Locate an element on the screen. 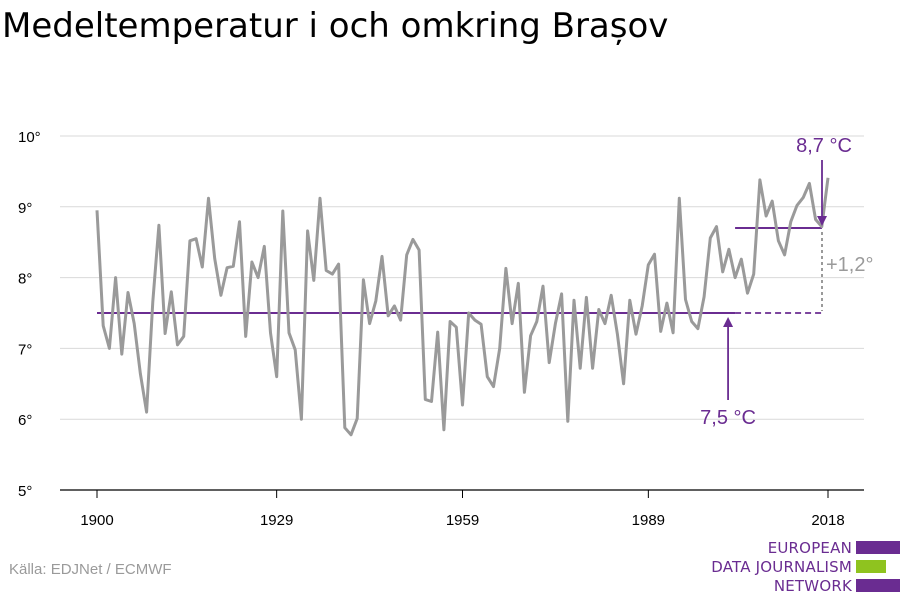  source-note: Källa: EDJNet / ECMWF is located at coordinates (90, 569).